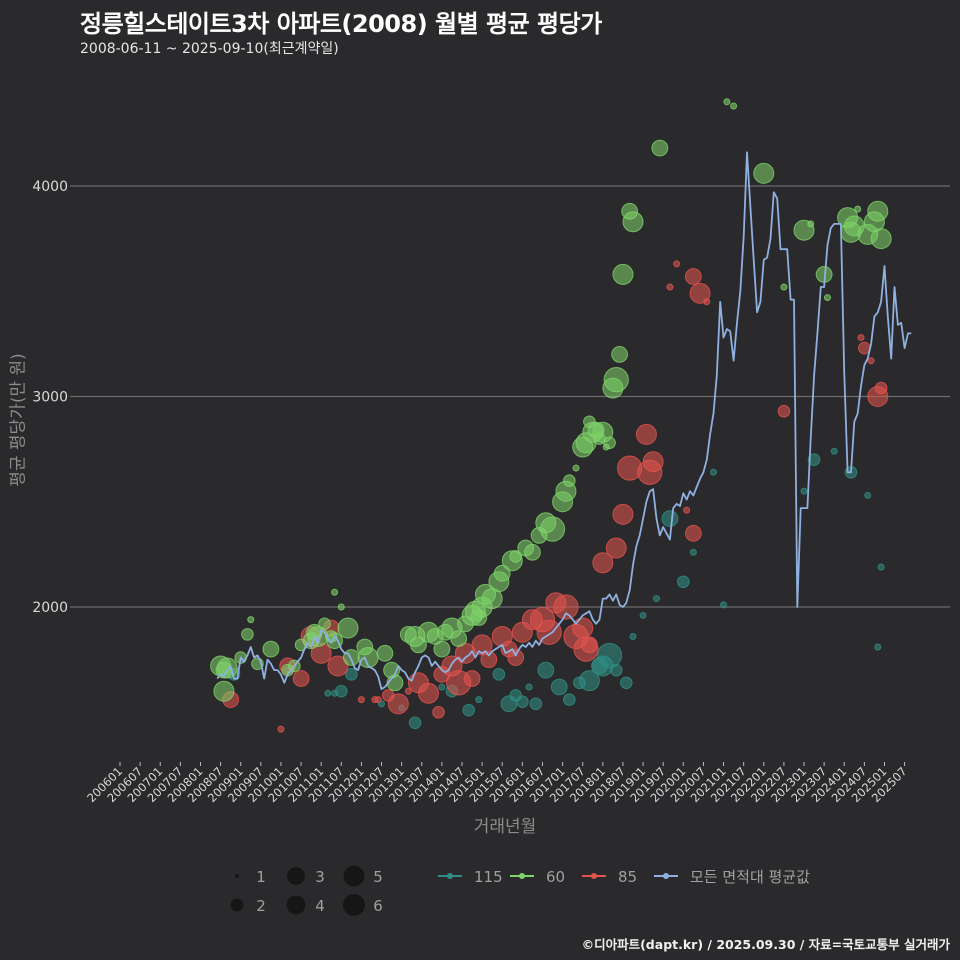 This screenshot has width=960, height=960. What do you see at coordinates (261, 877) in the screenshot?
I see `size-legend-label: 1` at bounding box center [261, 877].